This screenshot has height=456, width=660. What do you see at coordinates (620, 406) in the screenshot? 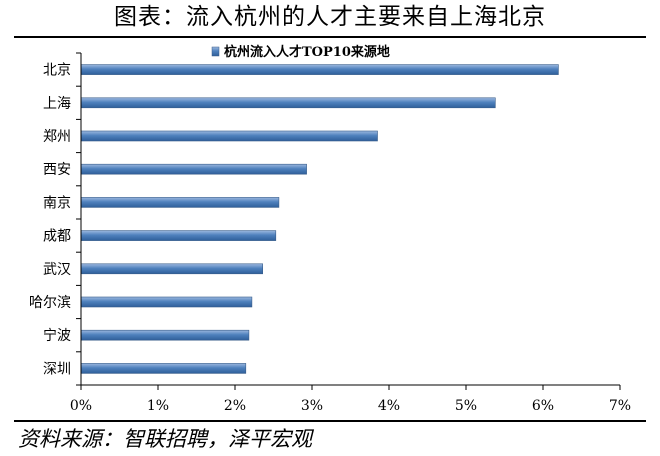
I see `x-tick-label: 7%` at bounding box center [620, 406].